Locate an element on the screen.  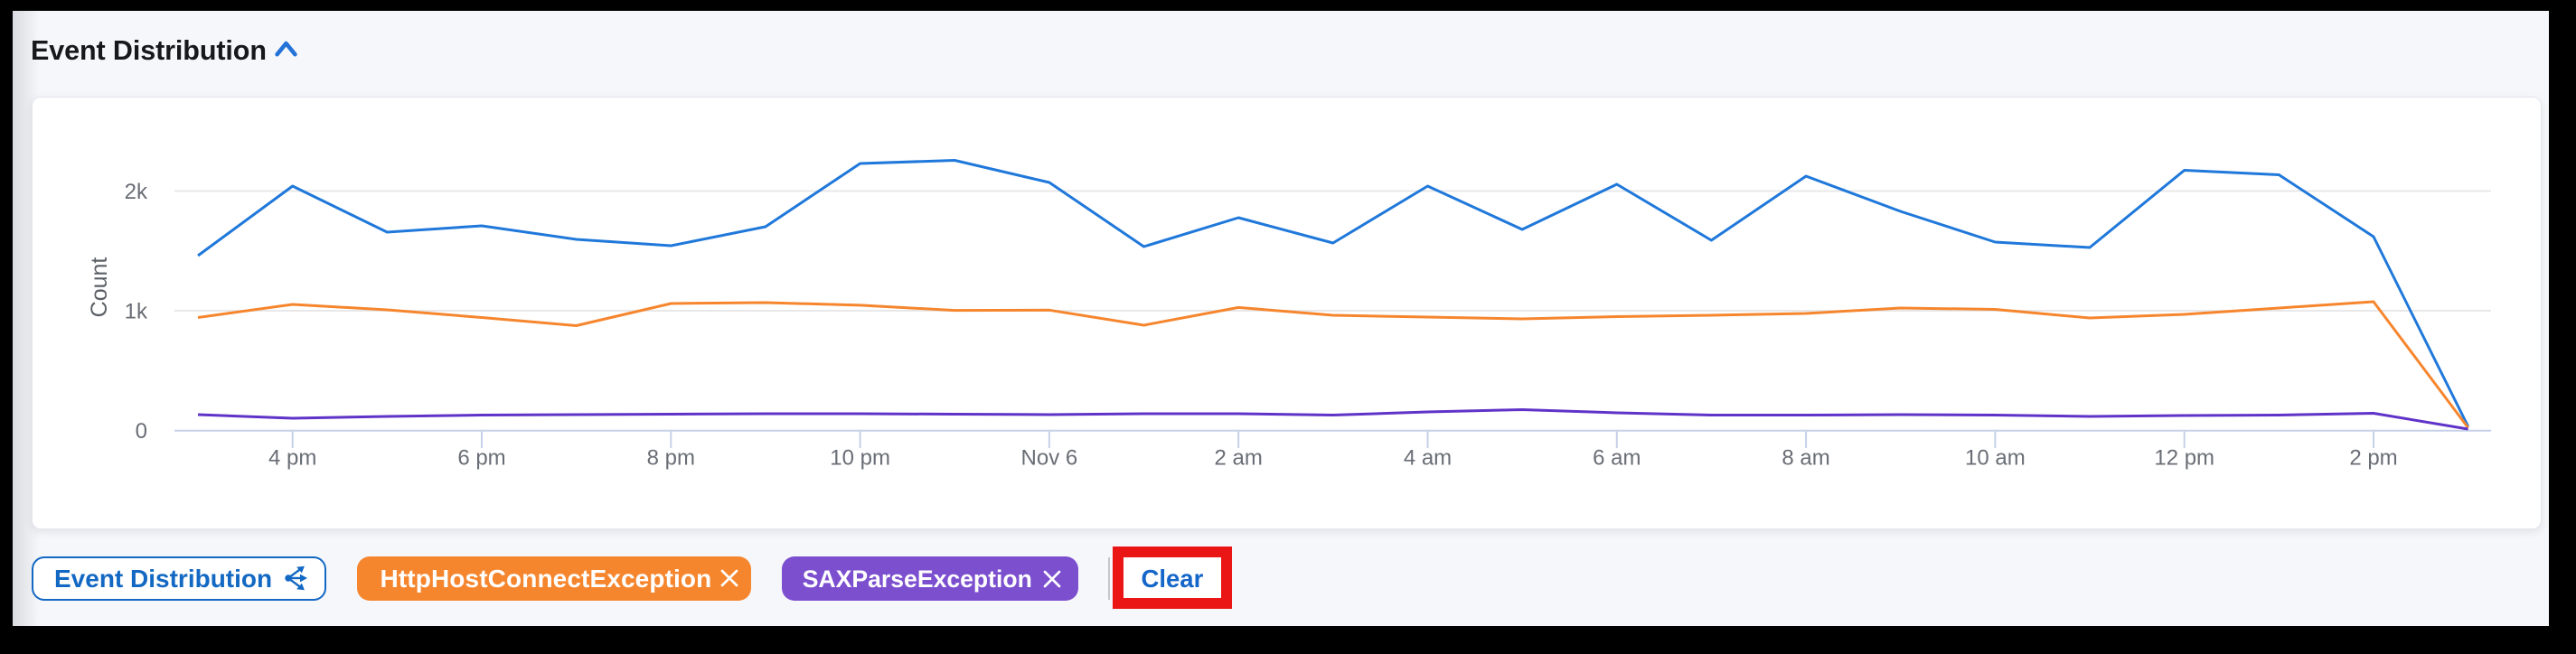
svg-text: 8 pm is located at coordinates (671, 458).